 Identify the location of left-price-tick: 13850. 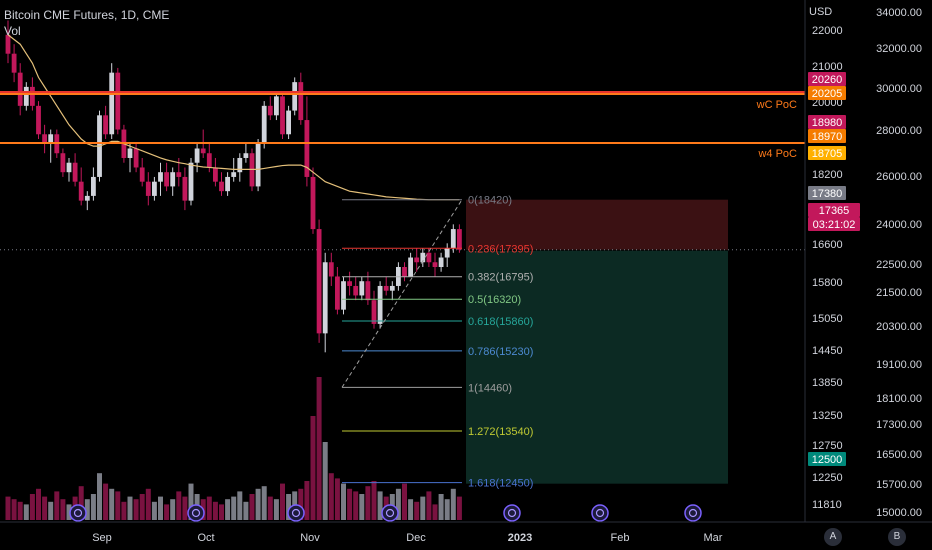
(827, 383).